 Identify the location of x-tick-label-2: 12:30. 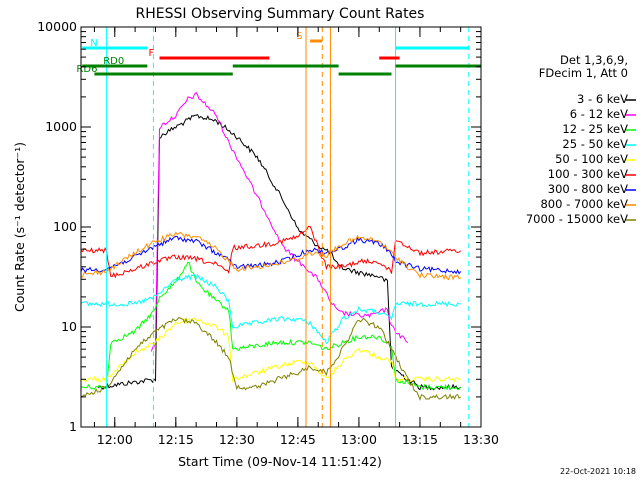
(237, 439).